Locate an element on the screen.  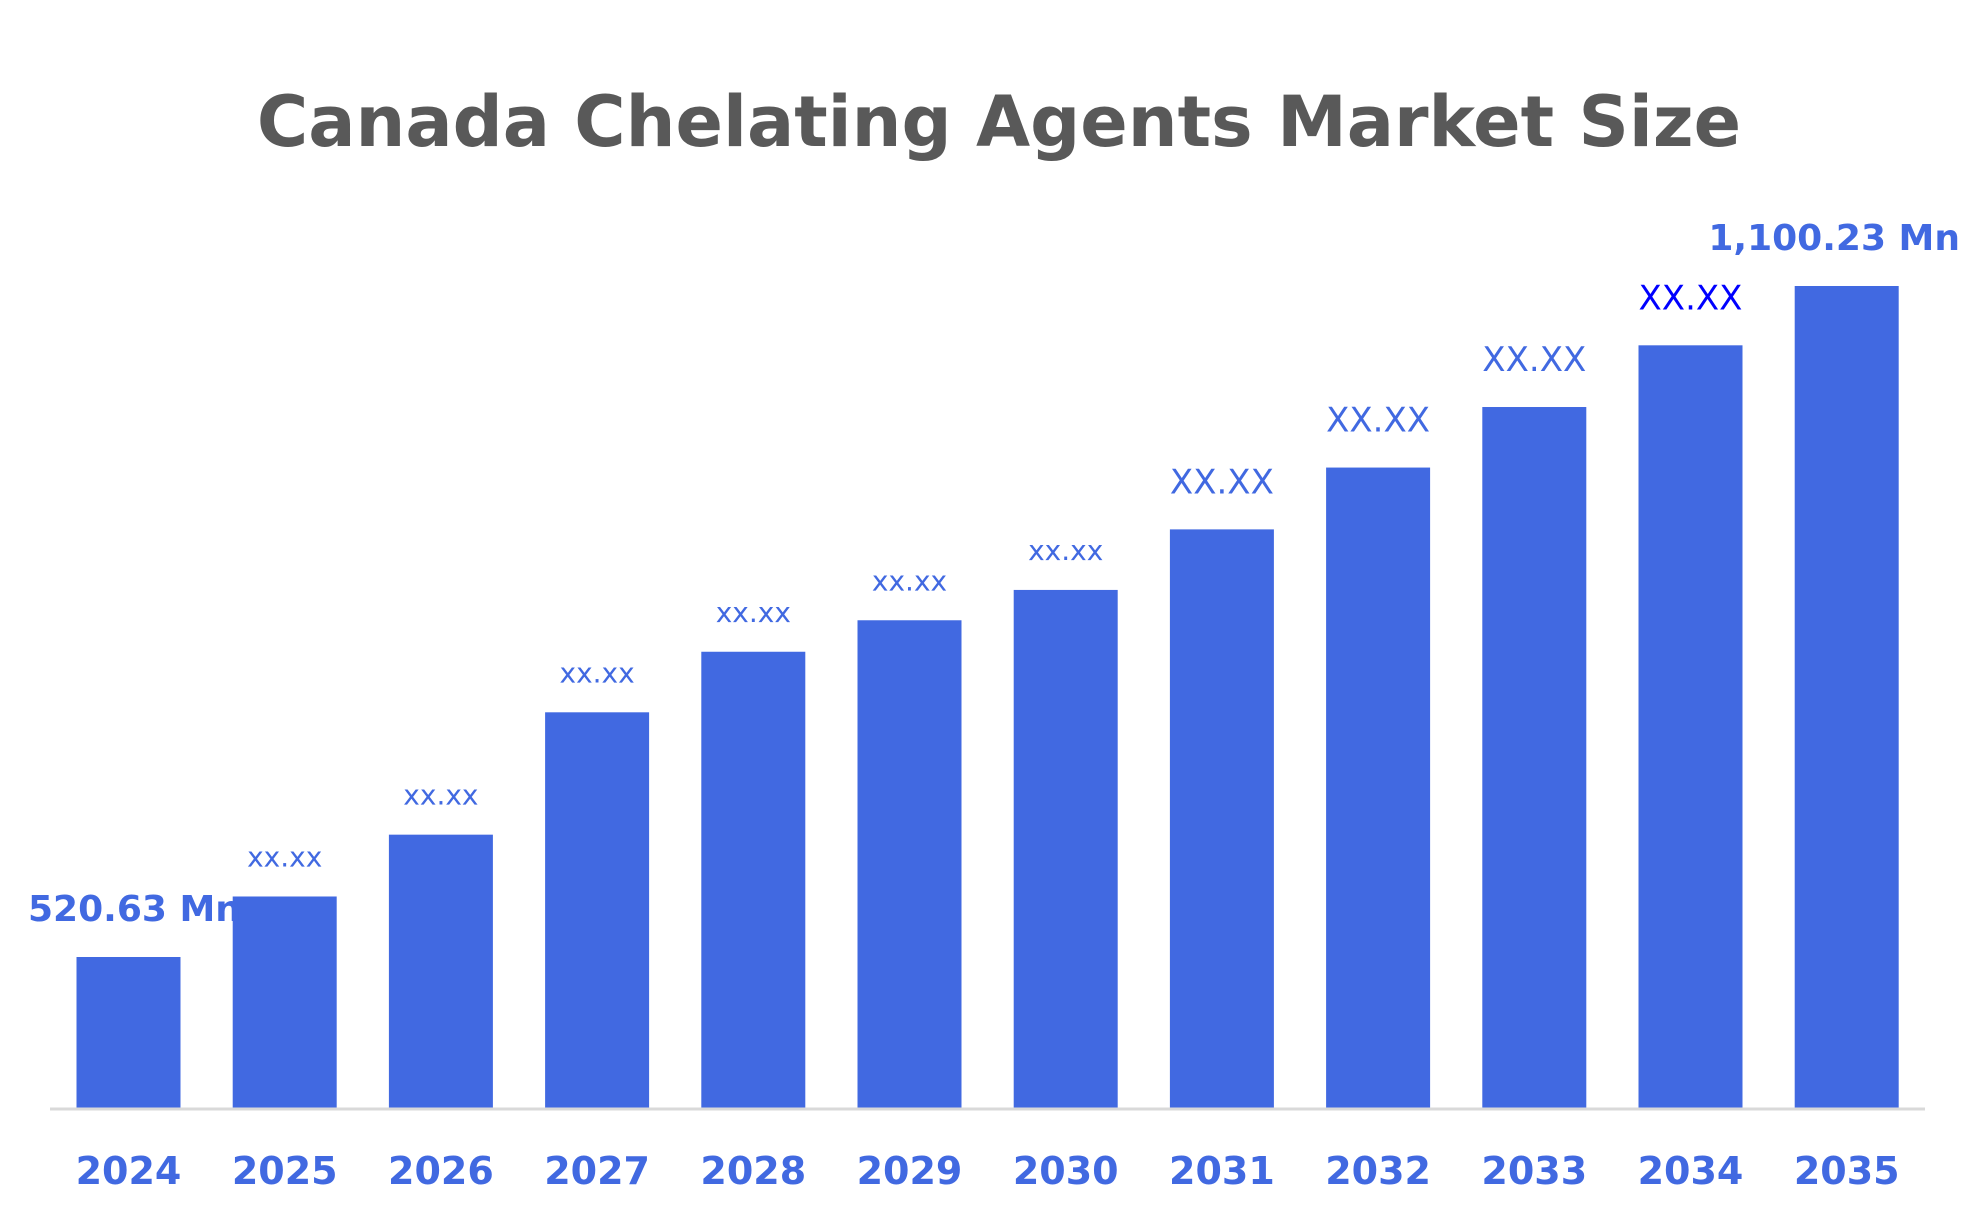
bar-2026 is located at coordinates (440, 971).